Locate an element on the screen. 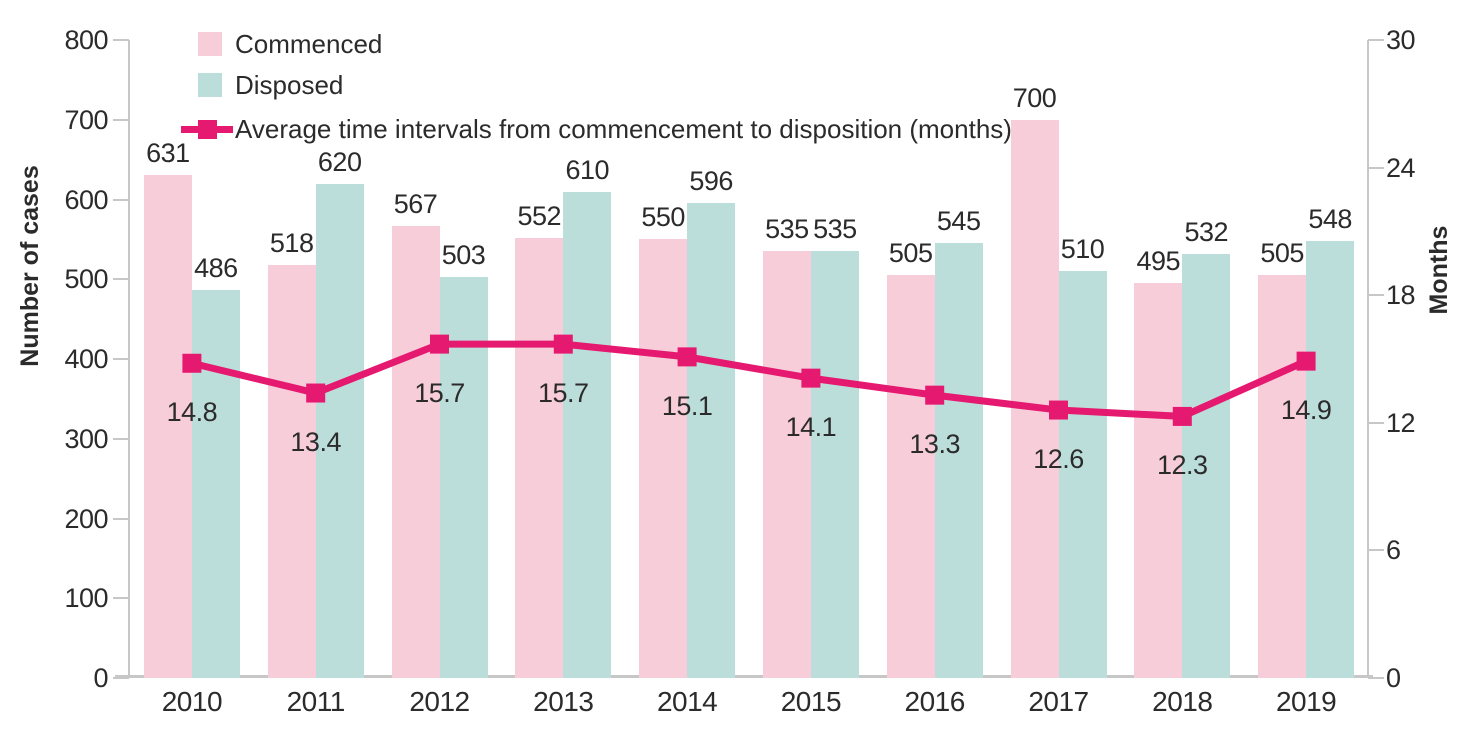  left-axis-tick-label: 800 is located at coordinates (86, 40).